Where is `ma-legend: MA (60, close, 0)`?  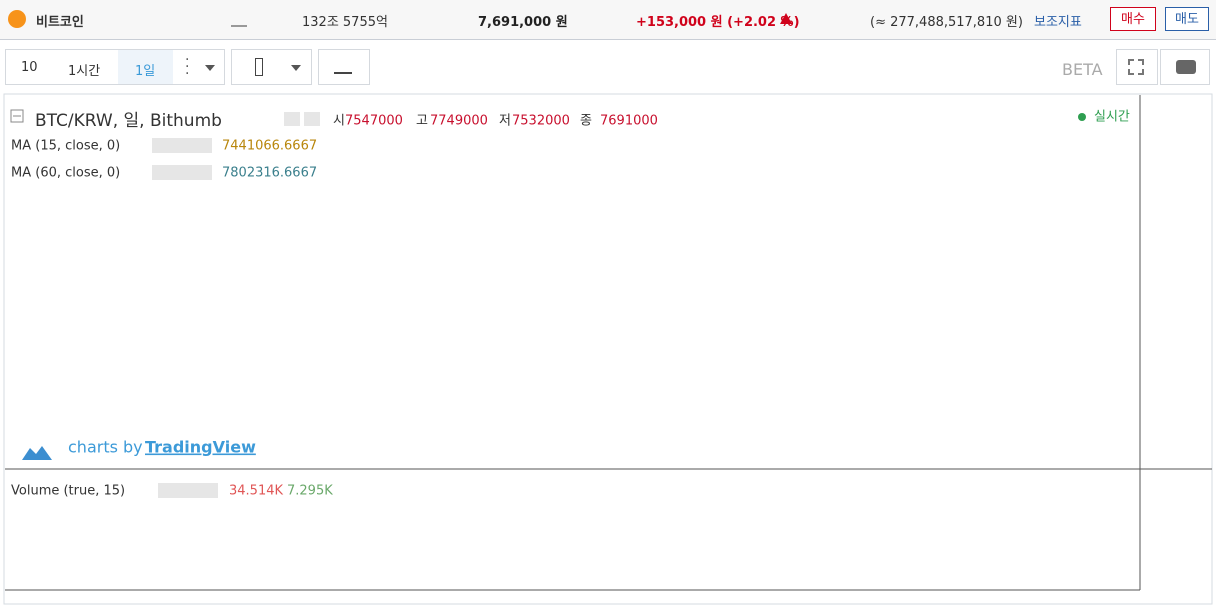
ma-legend: MA (60, close, 0) is located at coordinates (65, 173).